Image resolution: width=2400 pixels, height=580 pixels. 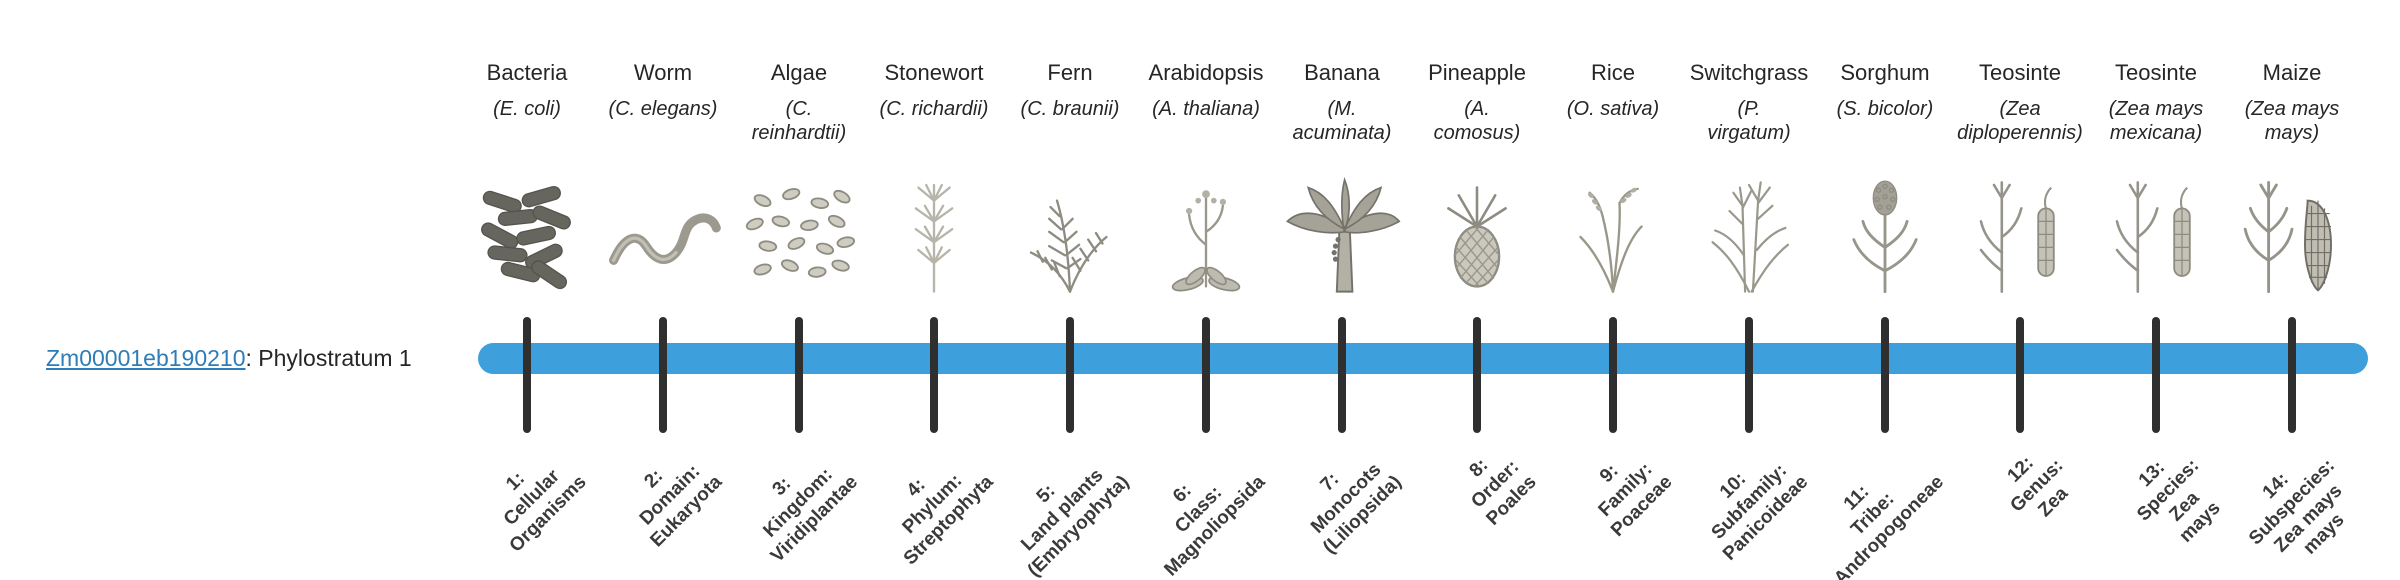 I want to click on fern-icon, so click(x=1070, y=237).